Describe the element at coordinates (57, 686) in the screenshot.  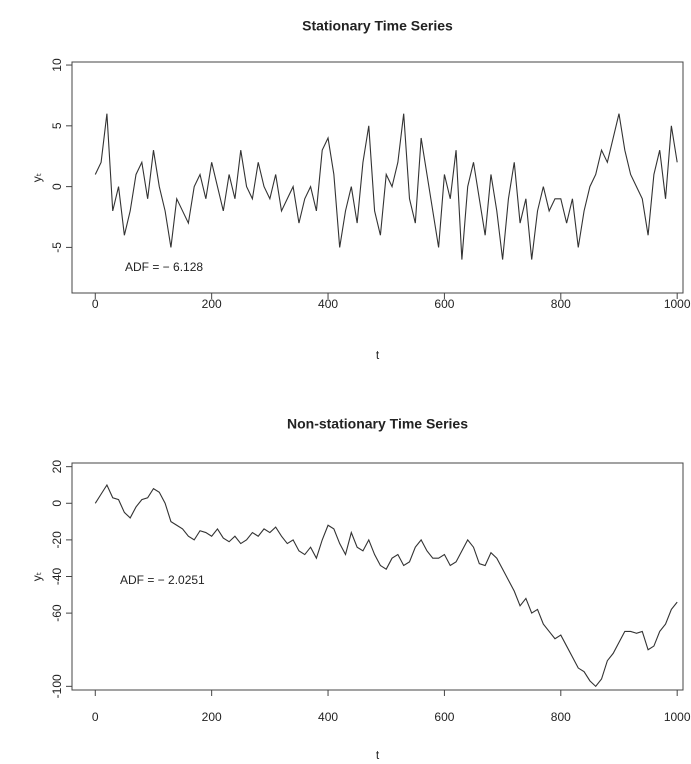
I see `y-tick-label: -100` at that location.